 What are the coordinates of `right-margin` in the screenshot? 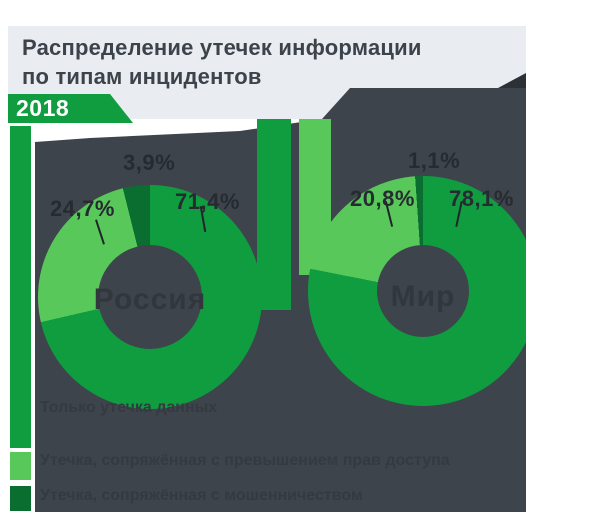 It's located at (563, 257).